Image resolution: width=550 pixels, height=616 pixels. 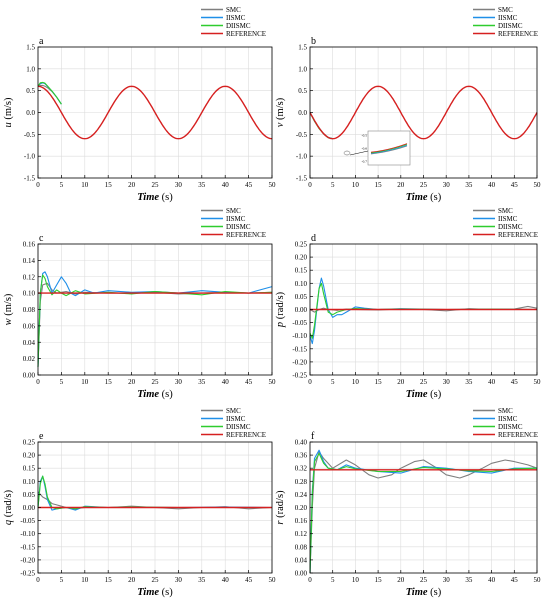 What do you see at coordinates (29, 443) in the screenshot?
I see `y-tick-label: 0.25` at bounding box center [29, 443].